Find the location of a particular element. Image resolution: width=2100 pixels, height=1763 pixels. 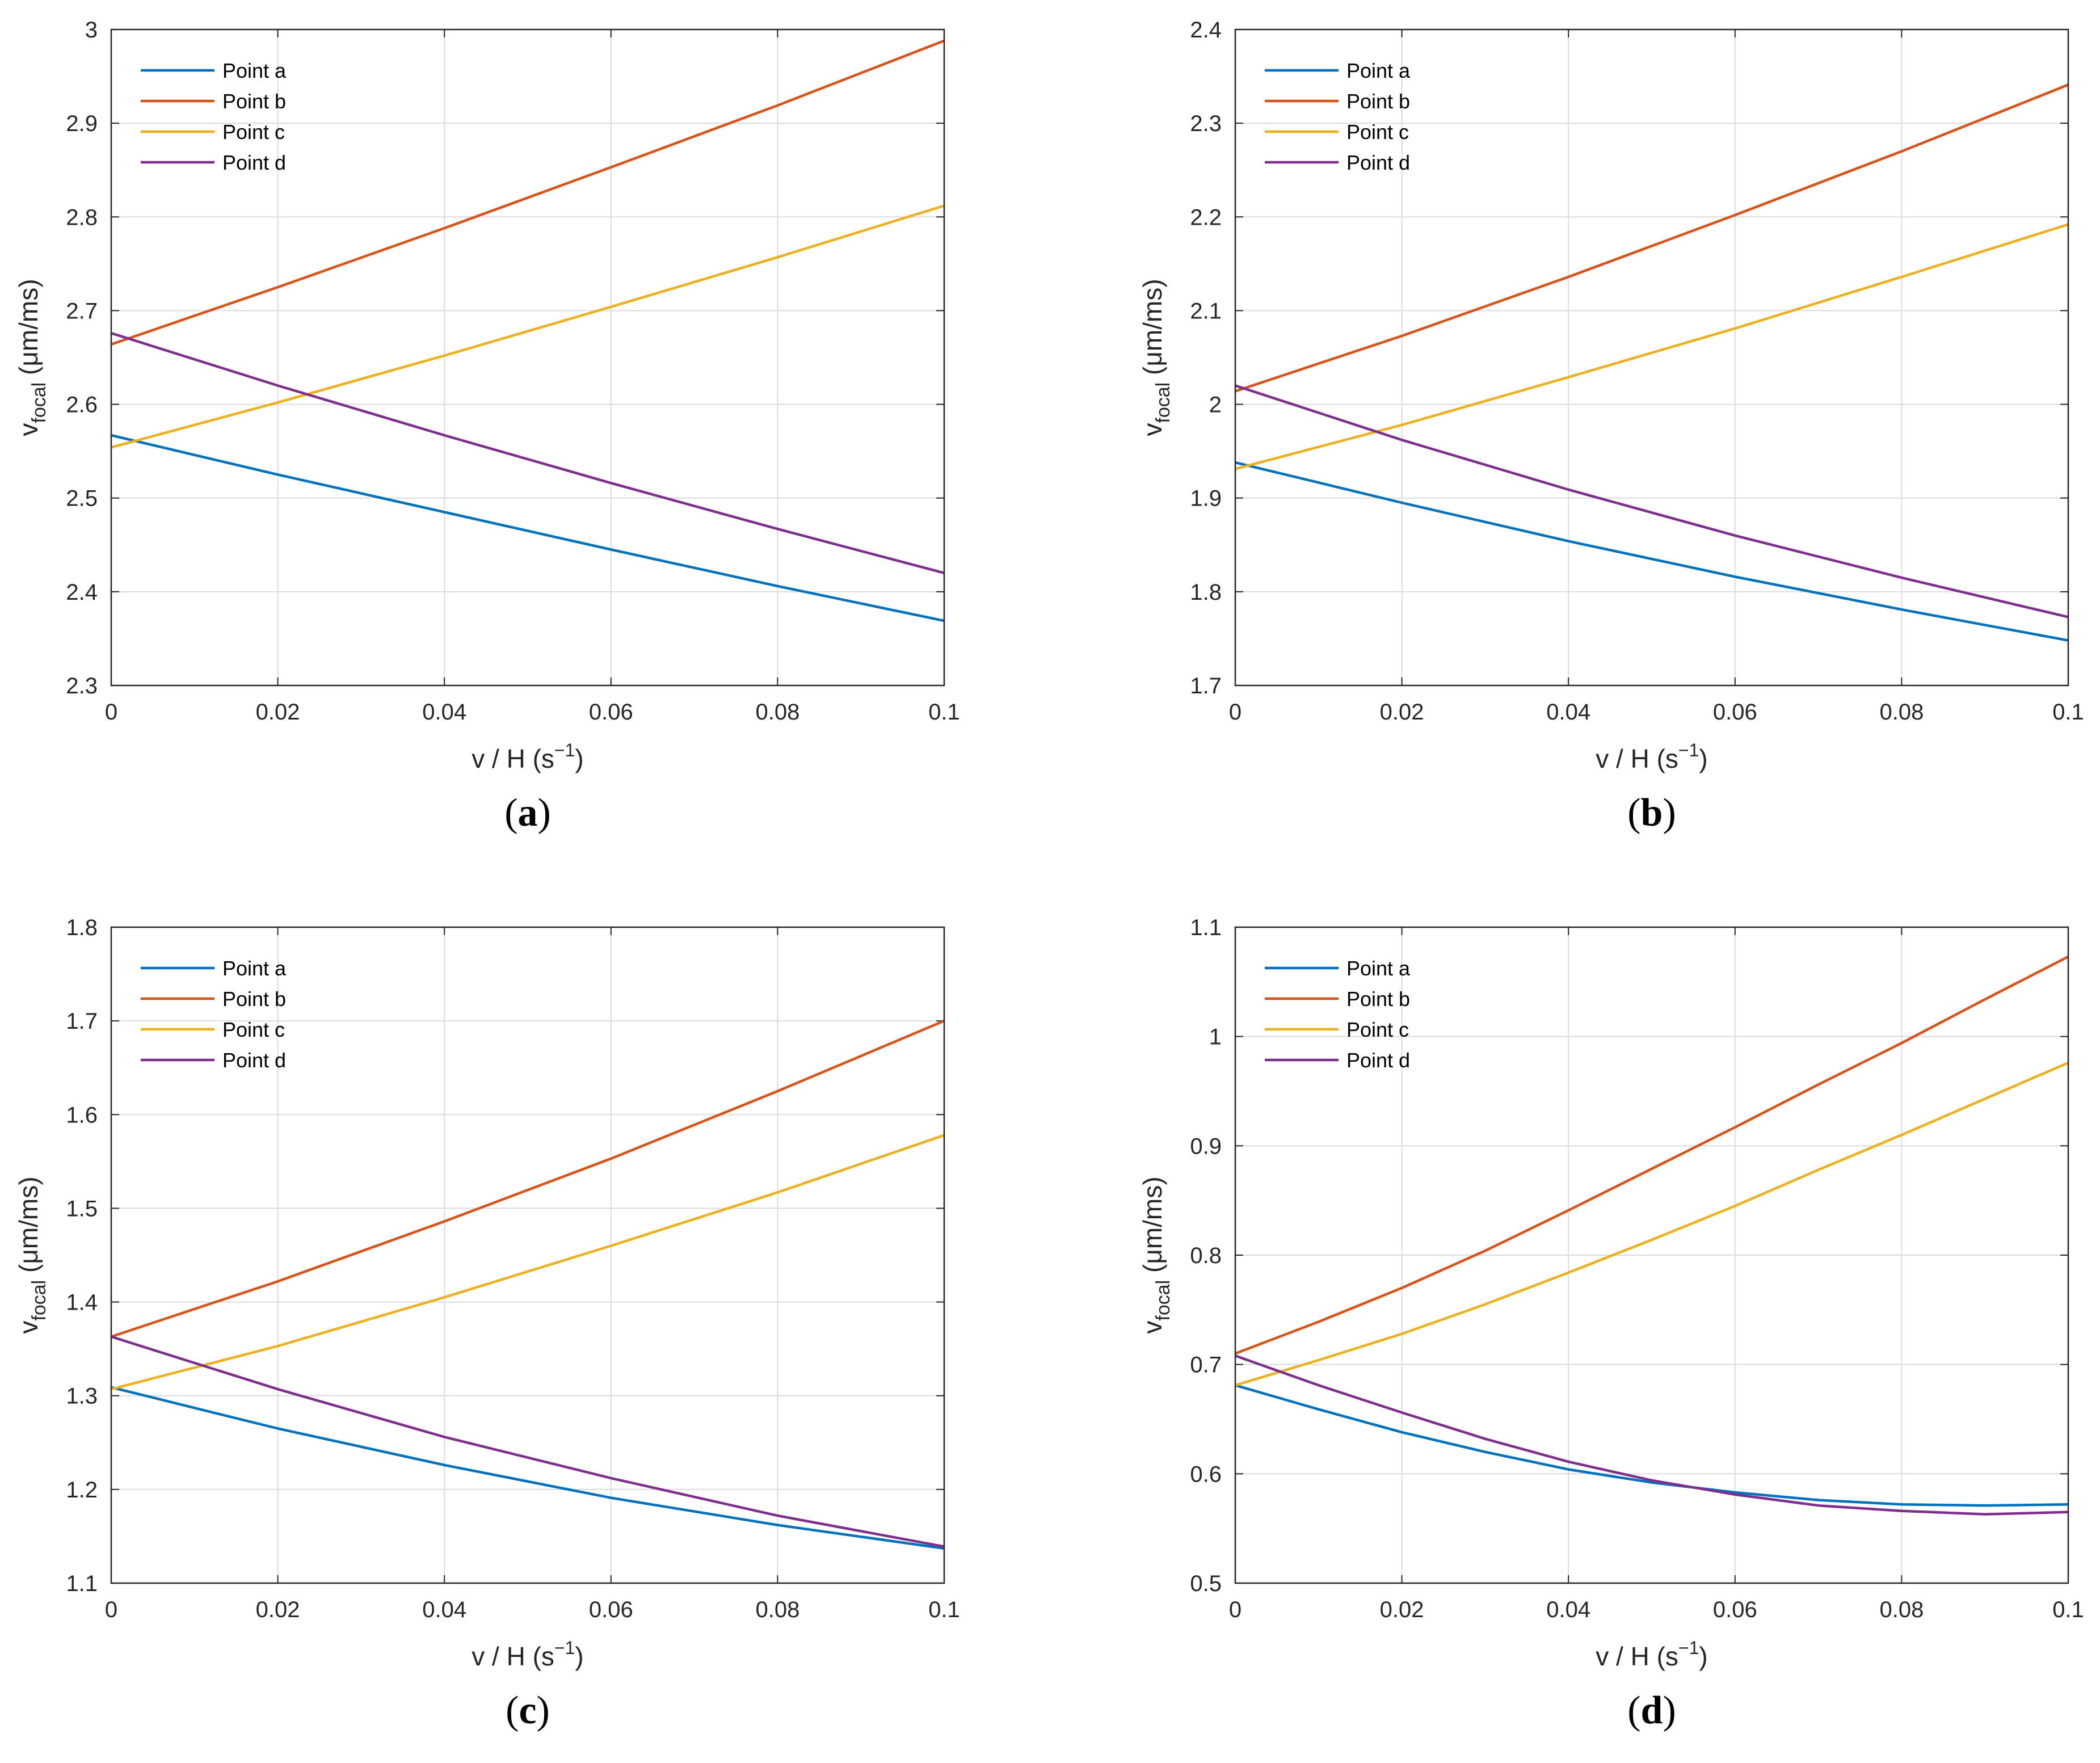

y-tick-label: 1.4 is located at coordinates (82, 1302).